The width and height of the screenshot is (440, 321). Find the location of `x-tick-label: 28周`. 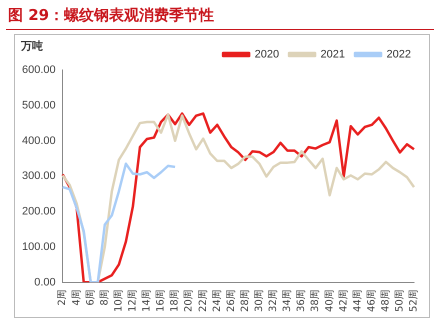

x-tick-label: 28周 is located at coordinates (245, 300).